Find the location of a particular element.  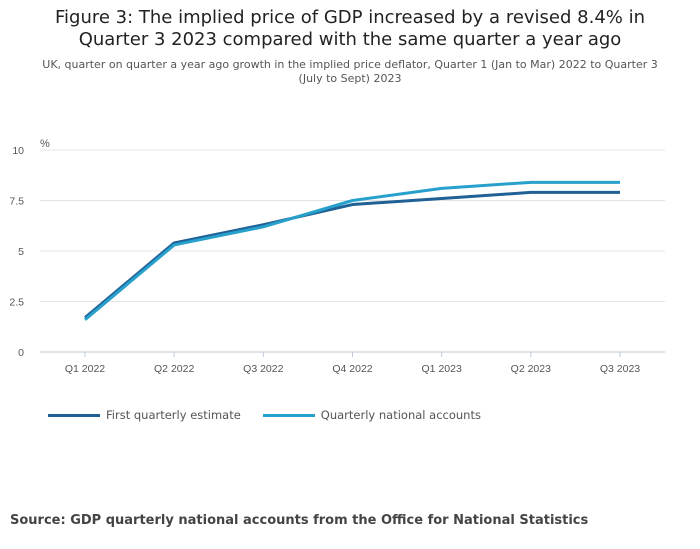

y-tick-label: 5 is located at coordinates (21, 252).